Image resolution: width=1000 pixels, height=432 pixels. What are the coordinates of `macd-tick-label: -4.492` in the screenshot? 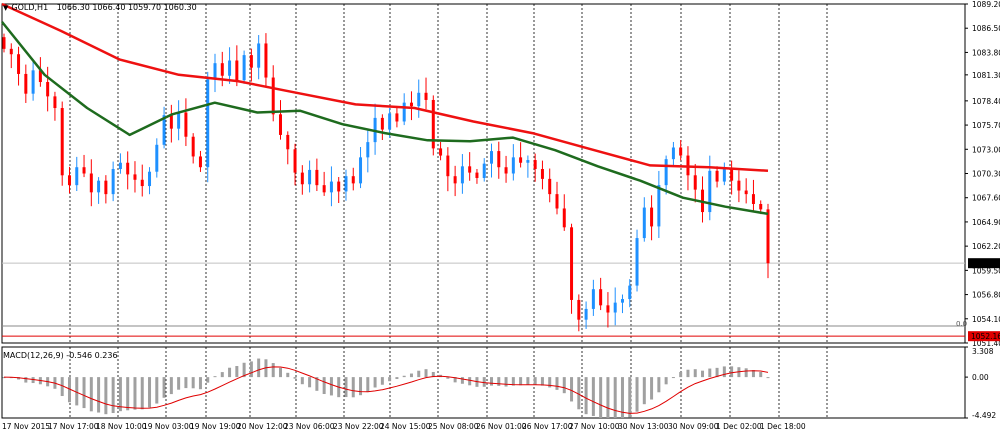 It's located at (984, 415).